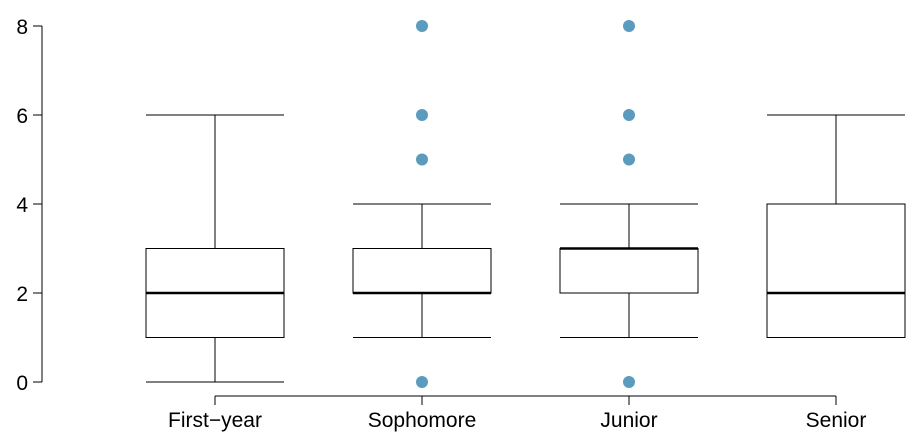 The height and width of the screenshot is (438, 923). Describe the element at coordinates (836, 420) in the screenshot. I see `x-tick-label: Senior` at that location.